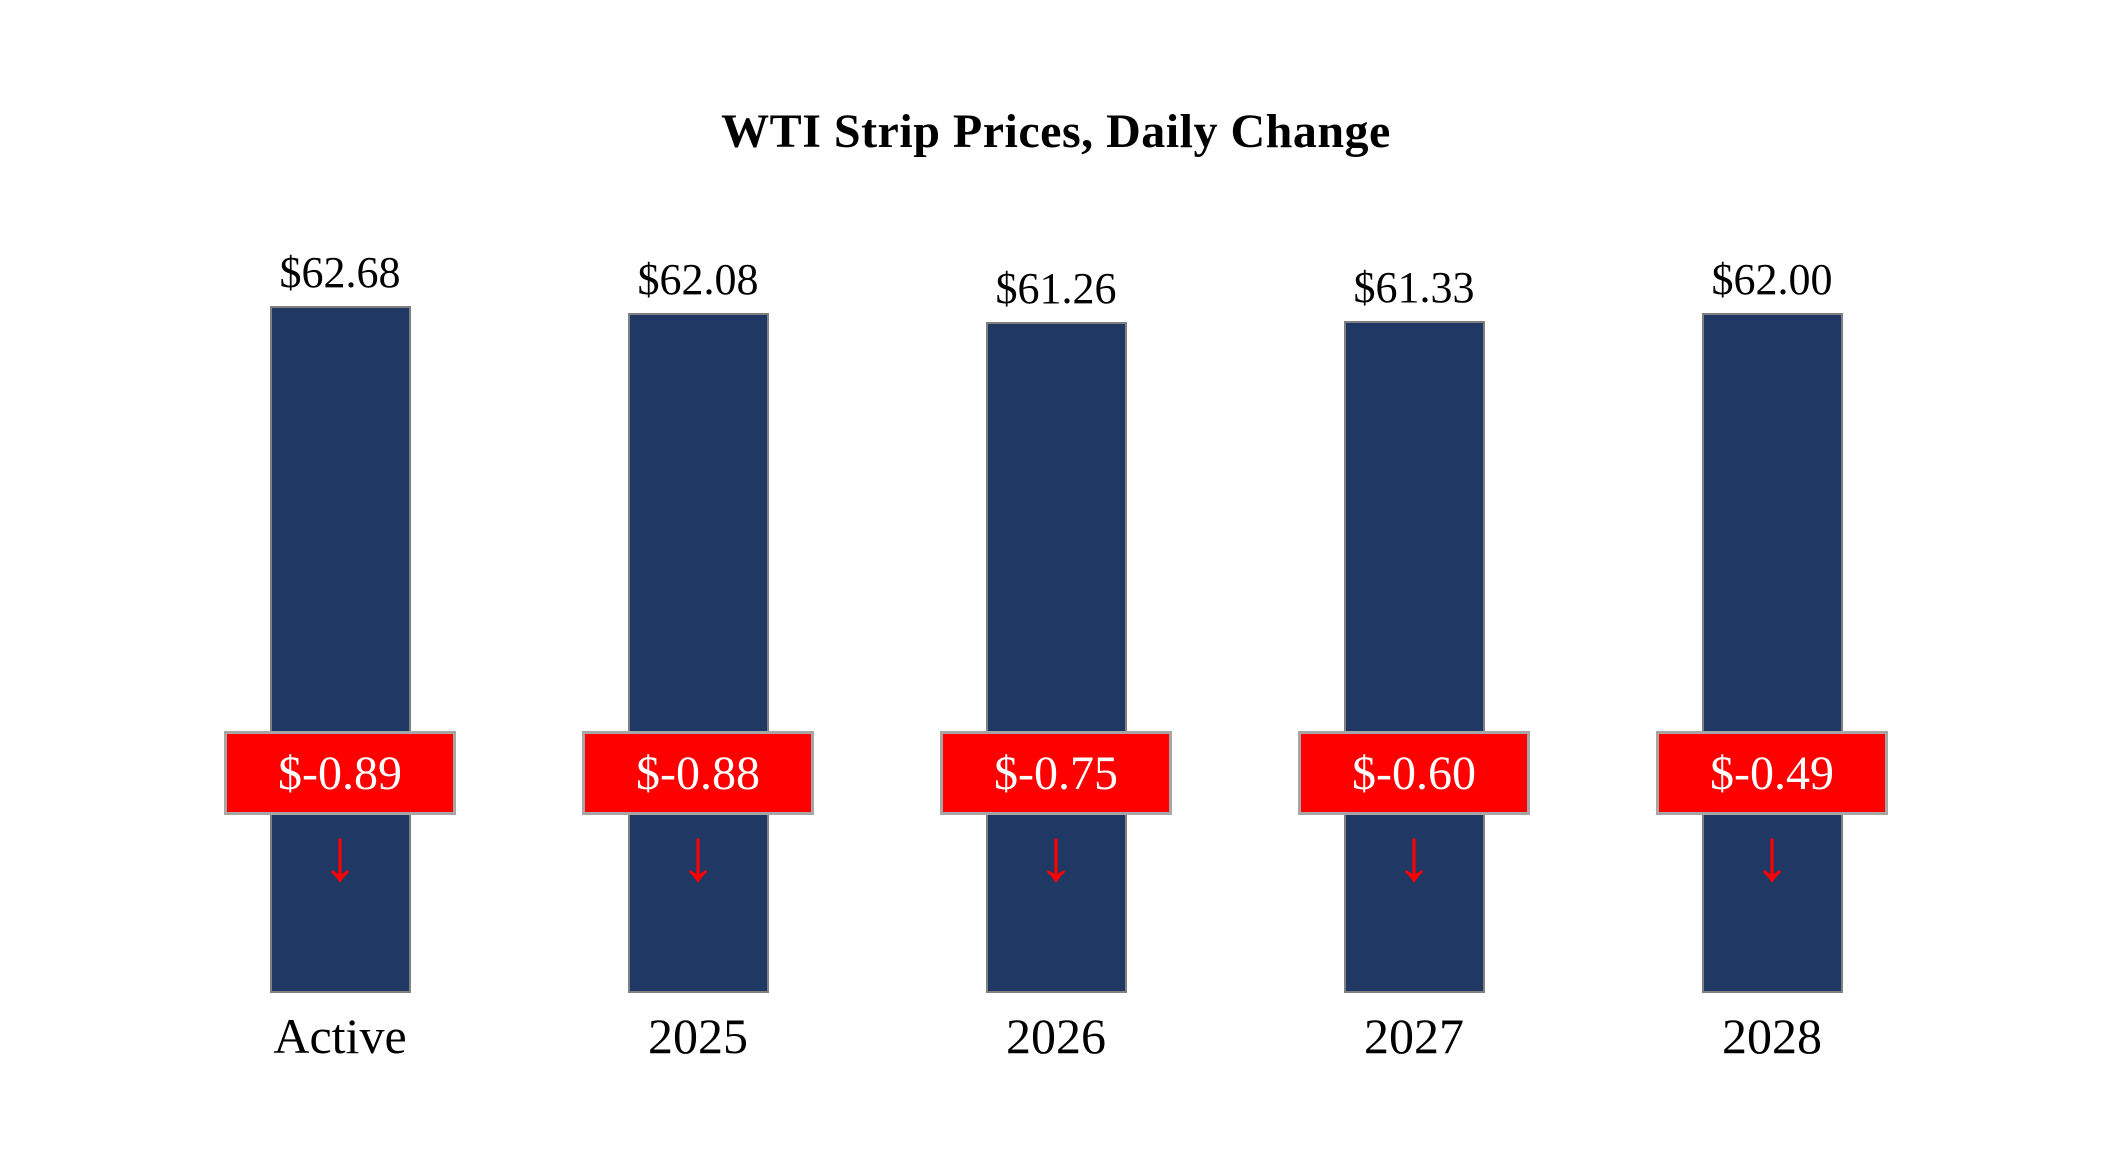 This screenshot has height=1152, width=2112. Describe the element at coordinates (1056, 288) in the screenshot. I see `price-label: $61.26` at that location.